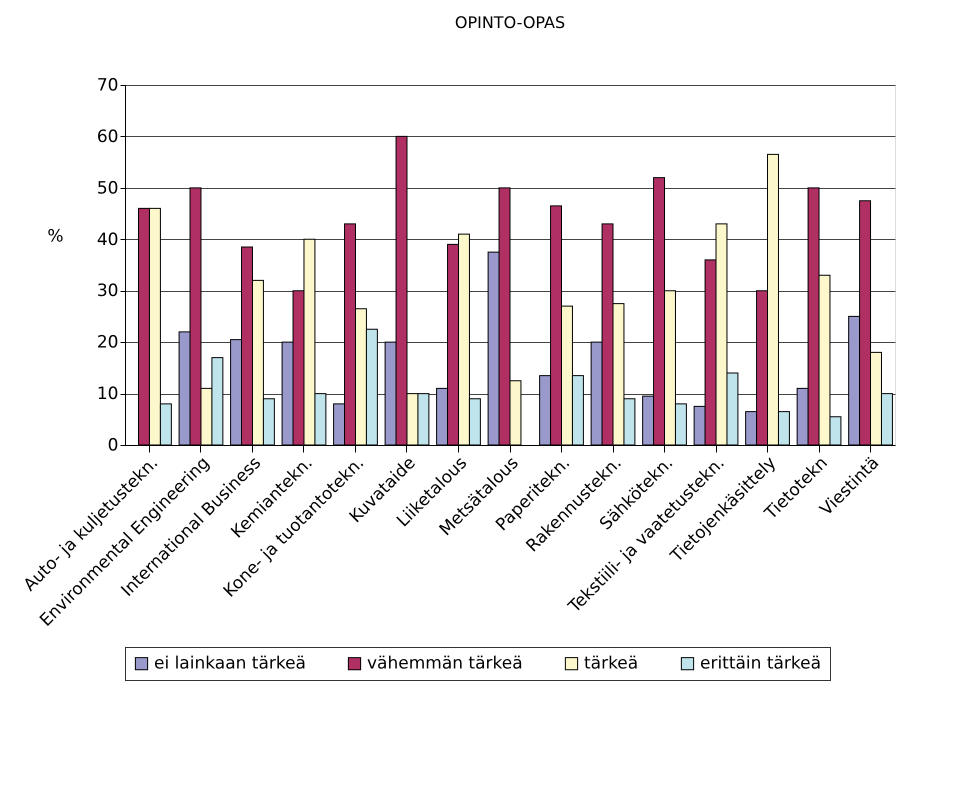  I want to click on legend-label: vähemmän tärkeä, so click(445, 664).